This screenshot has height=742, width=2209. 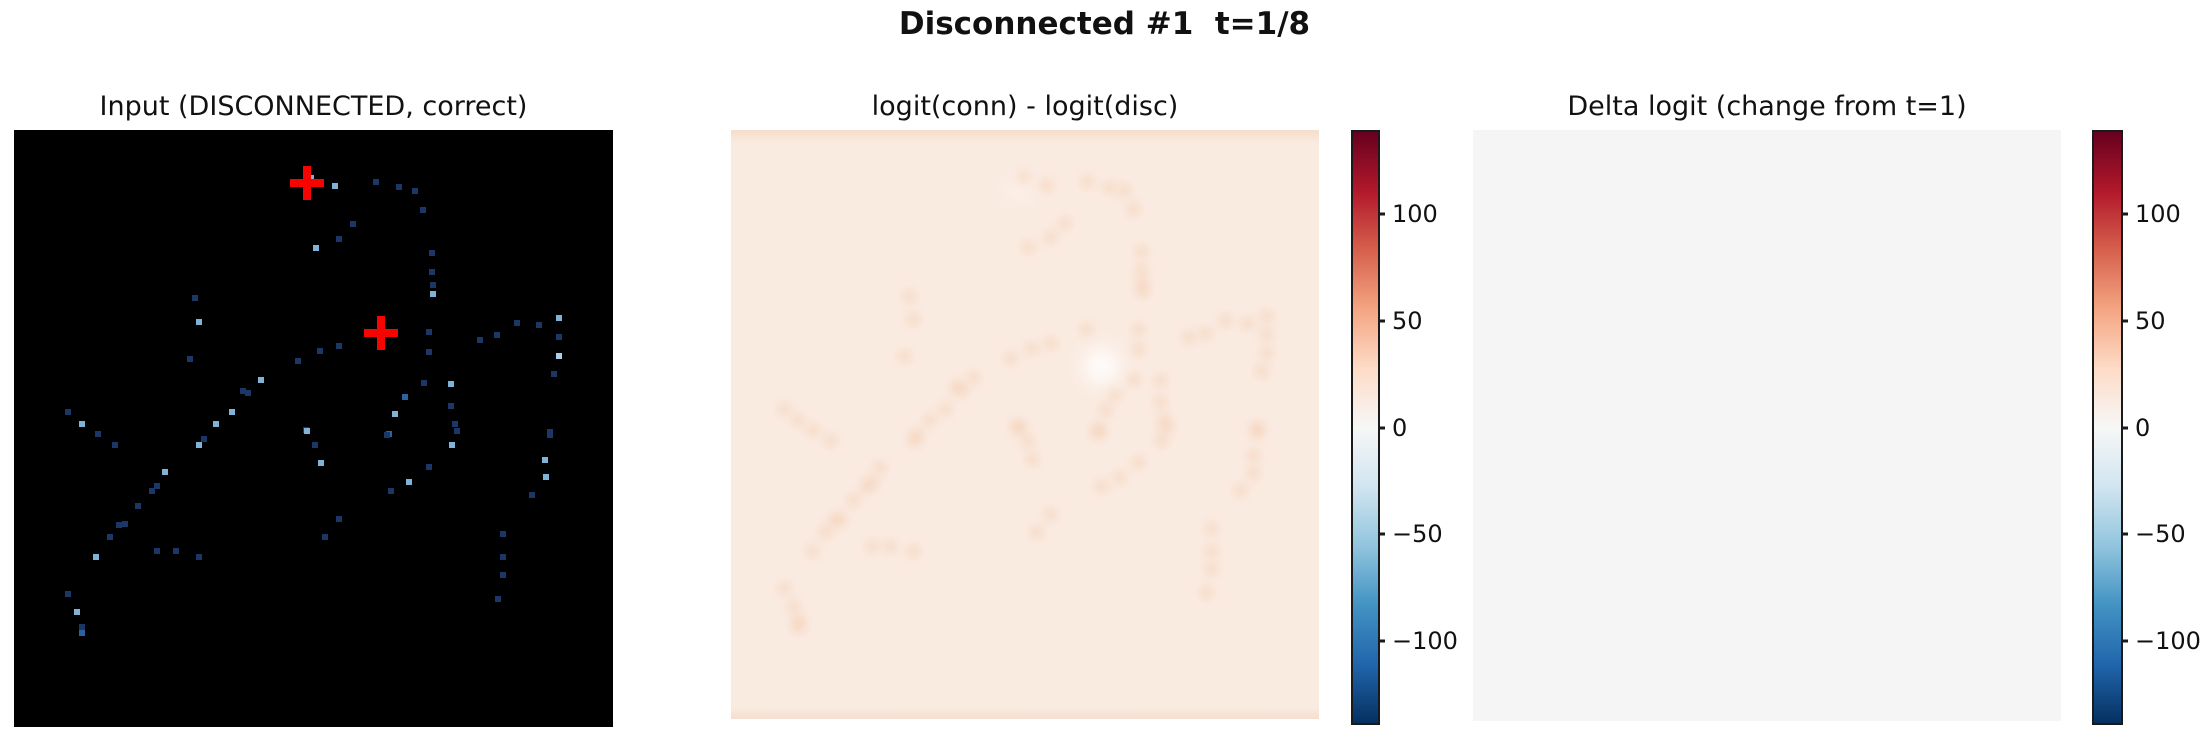 What do you see at coordinates (1025, 713) in the screenshot?
I see `heatmap-bottom-edge-shade` at bounding box center [1025, 713].